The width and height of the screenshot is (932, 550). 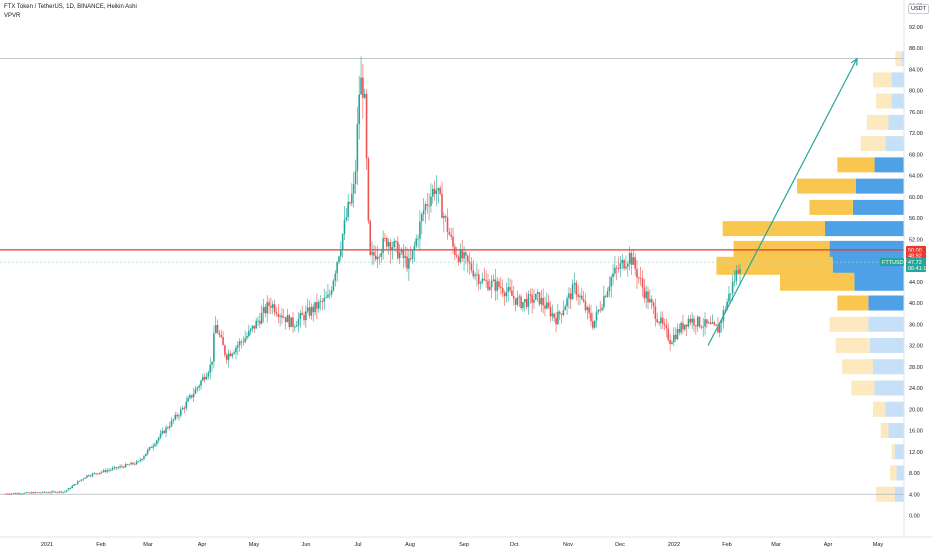 I want to click on x-tick-label: 2021, so click(x=47, y=545).